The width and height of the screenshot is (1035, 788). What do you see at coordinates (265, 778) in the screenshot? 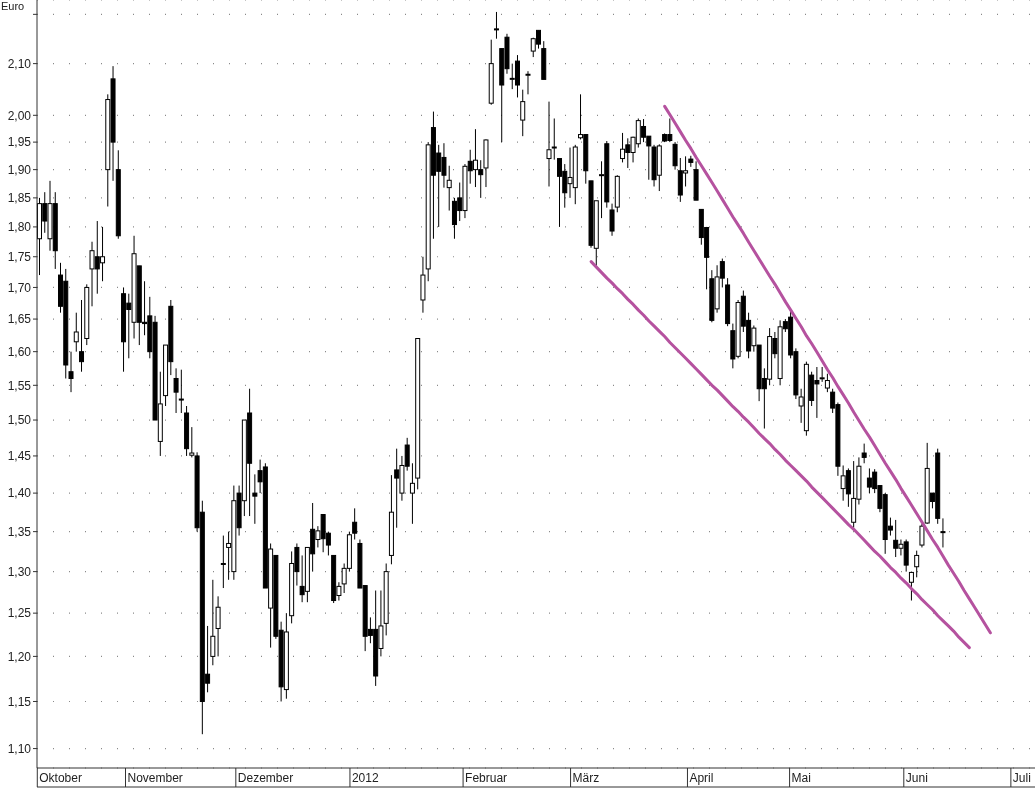
I see `x-tick-label: Dezember` at bounding box center [265, 778].